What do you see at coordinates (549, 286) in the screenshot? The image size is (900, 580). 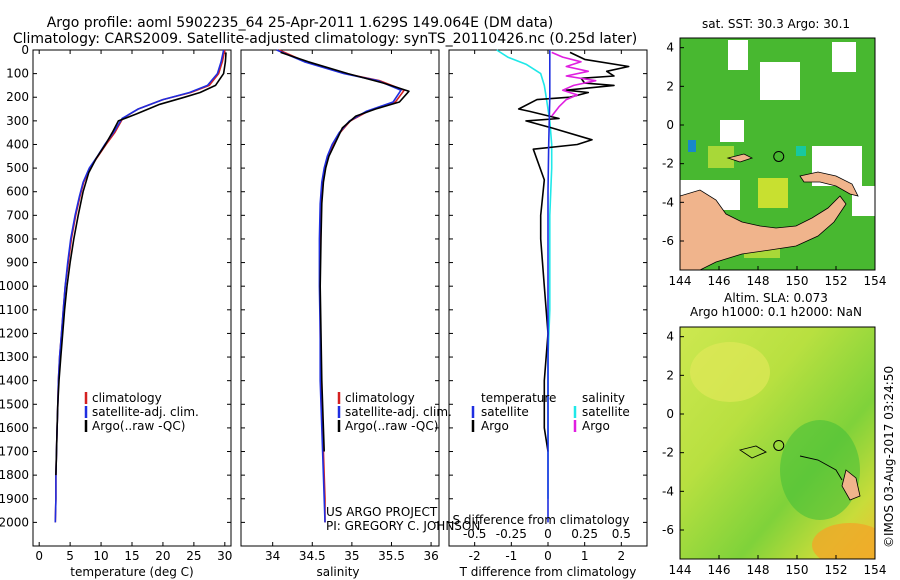 I see `series-line-s-satellite` at bounding box center [549, 286].